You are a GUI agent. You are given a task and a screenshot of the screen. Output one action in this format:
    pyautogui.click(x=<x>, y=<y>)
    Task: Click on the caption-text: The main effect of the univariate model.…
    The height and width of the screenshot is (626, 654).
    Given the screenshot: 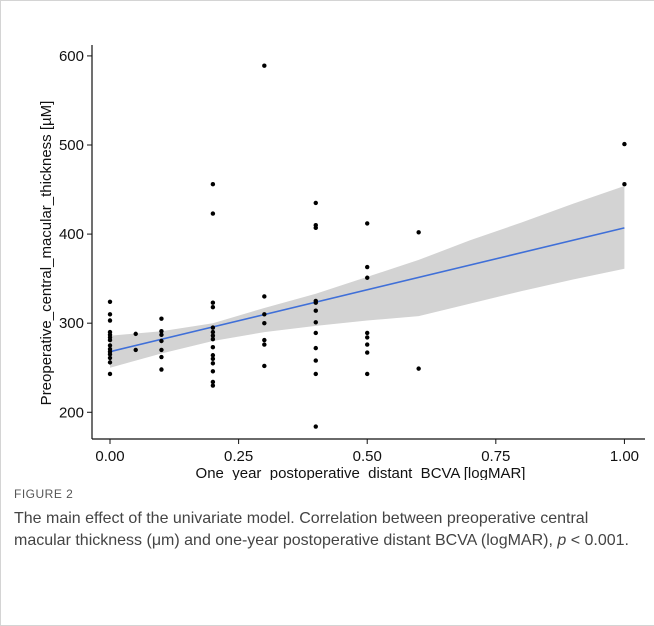 What is the action you would take?
    pyautogui.click(x=324, y=530)
    